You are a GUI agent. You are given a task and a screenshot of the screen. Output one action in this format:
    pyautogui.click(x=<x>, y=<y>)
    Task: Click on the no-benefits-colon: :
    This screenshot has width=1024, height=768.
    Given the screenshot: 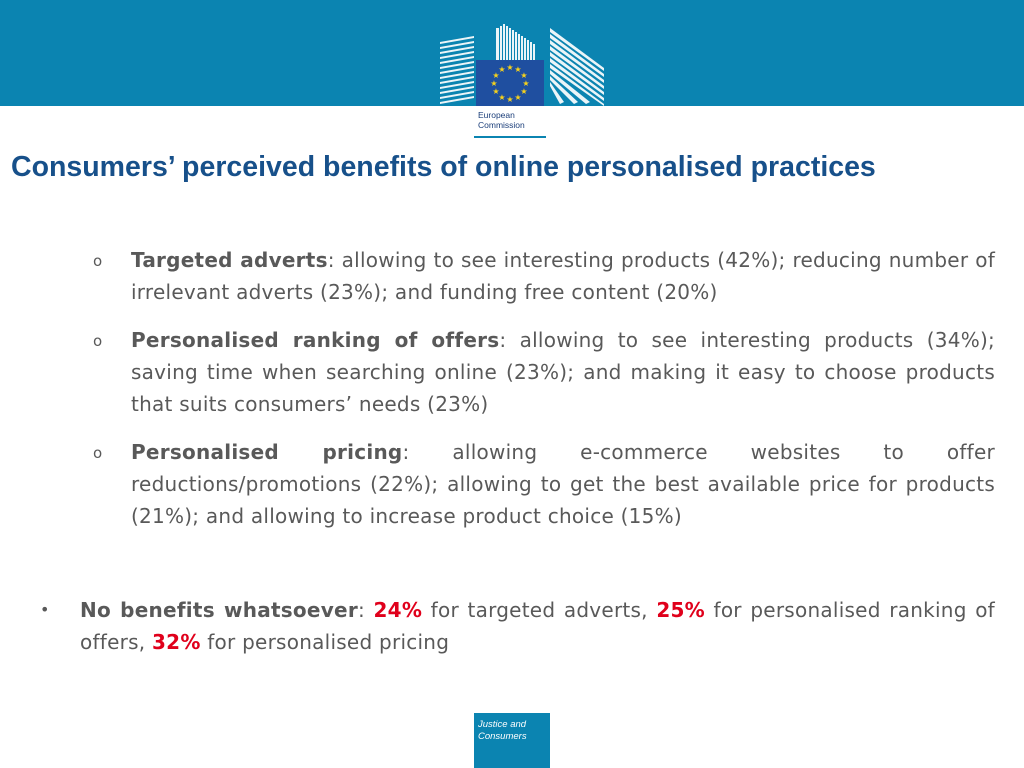 What is the action you would take?
    pyautogui.click(x=365, y=610)
    